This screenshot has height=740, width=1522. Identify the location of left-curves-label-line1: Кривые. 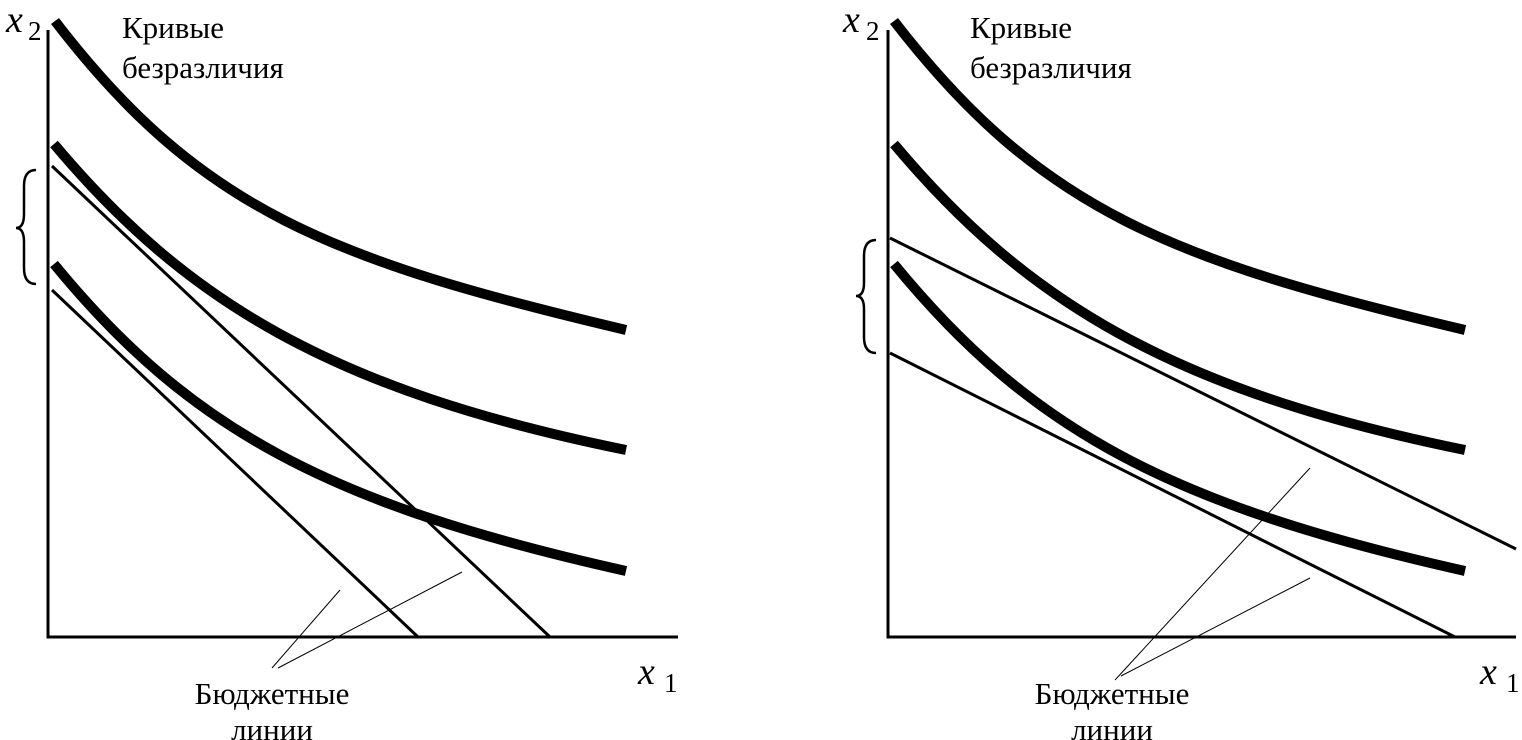
(173, 27).